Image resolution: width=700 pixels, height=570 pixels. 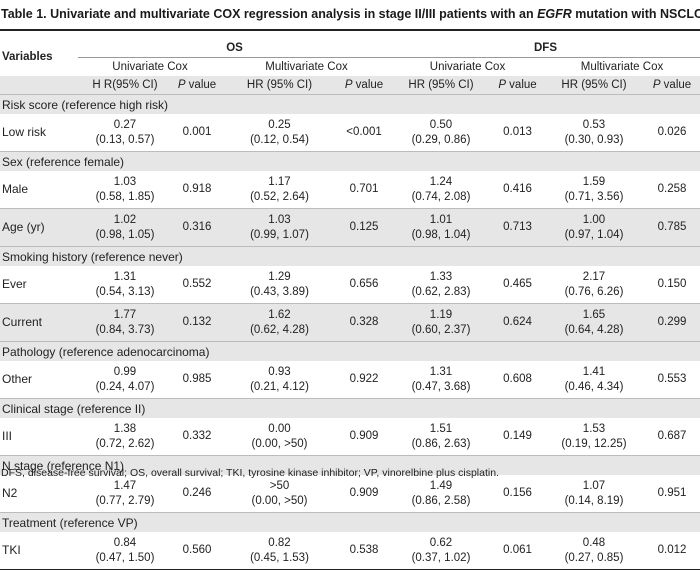 What do you see at coordinates (279, 322) in the screenshot?
I see `hr-cell: 1.62 (0.62, 4.28)` at bounding box center [279, 322].